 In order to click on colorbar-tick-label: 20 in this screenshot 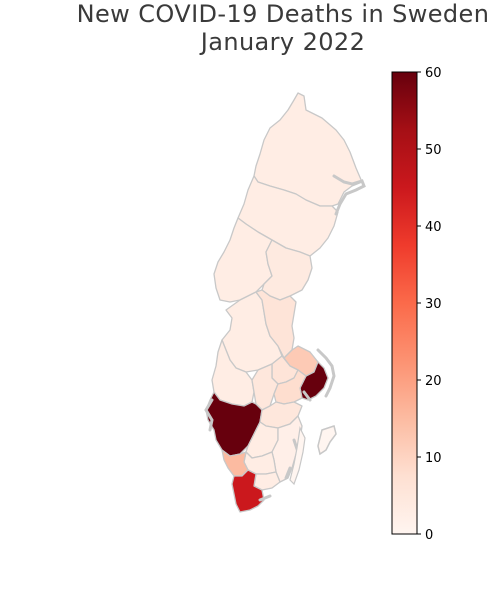, I will do `click(433, 381)`.